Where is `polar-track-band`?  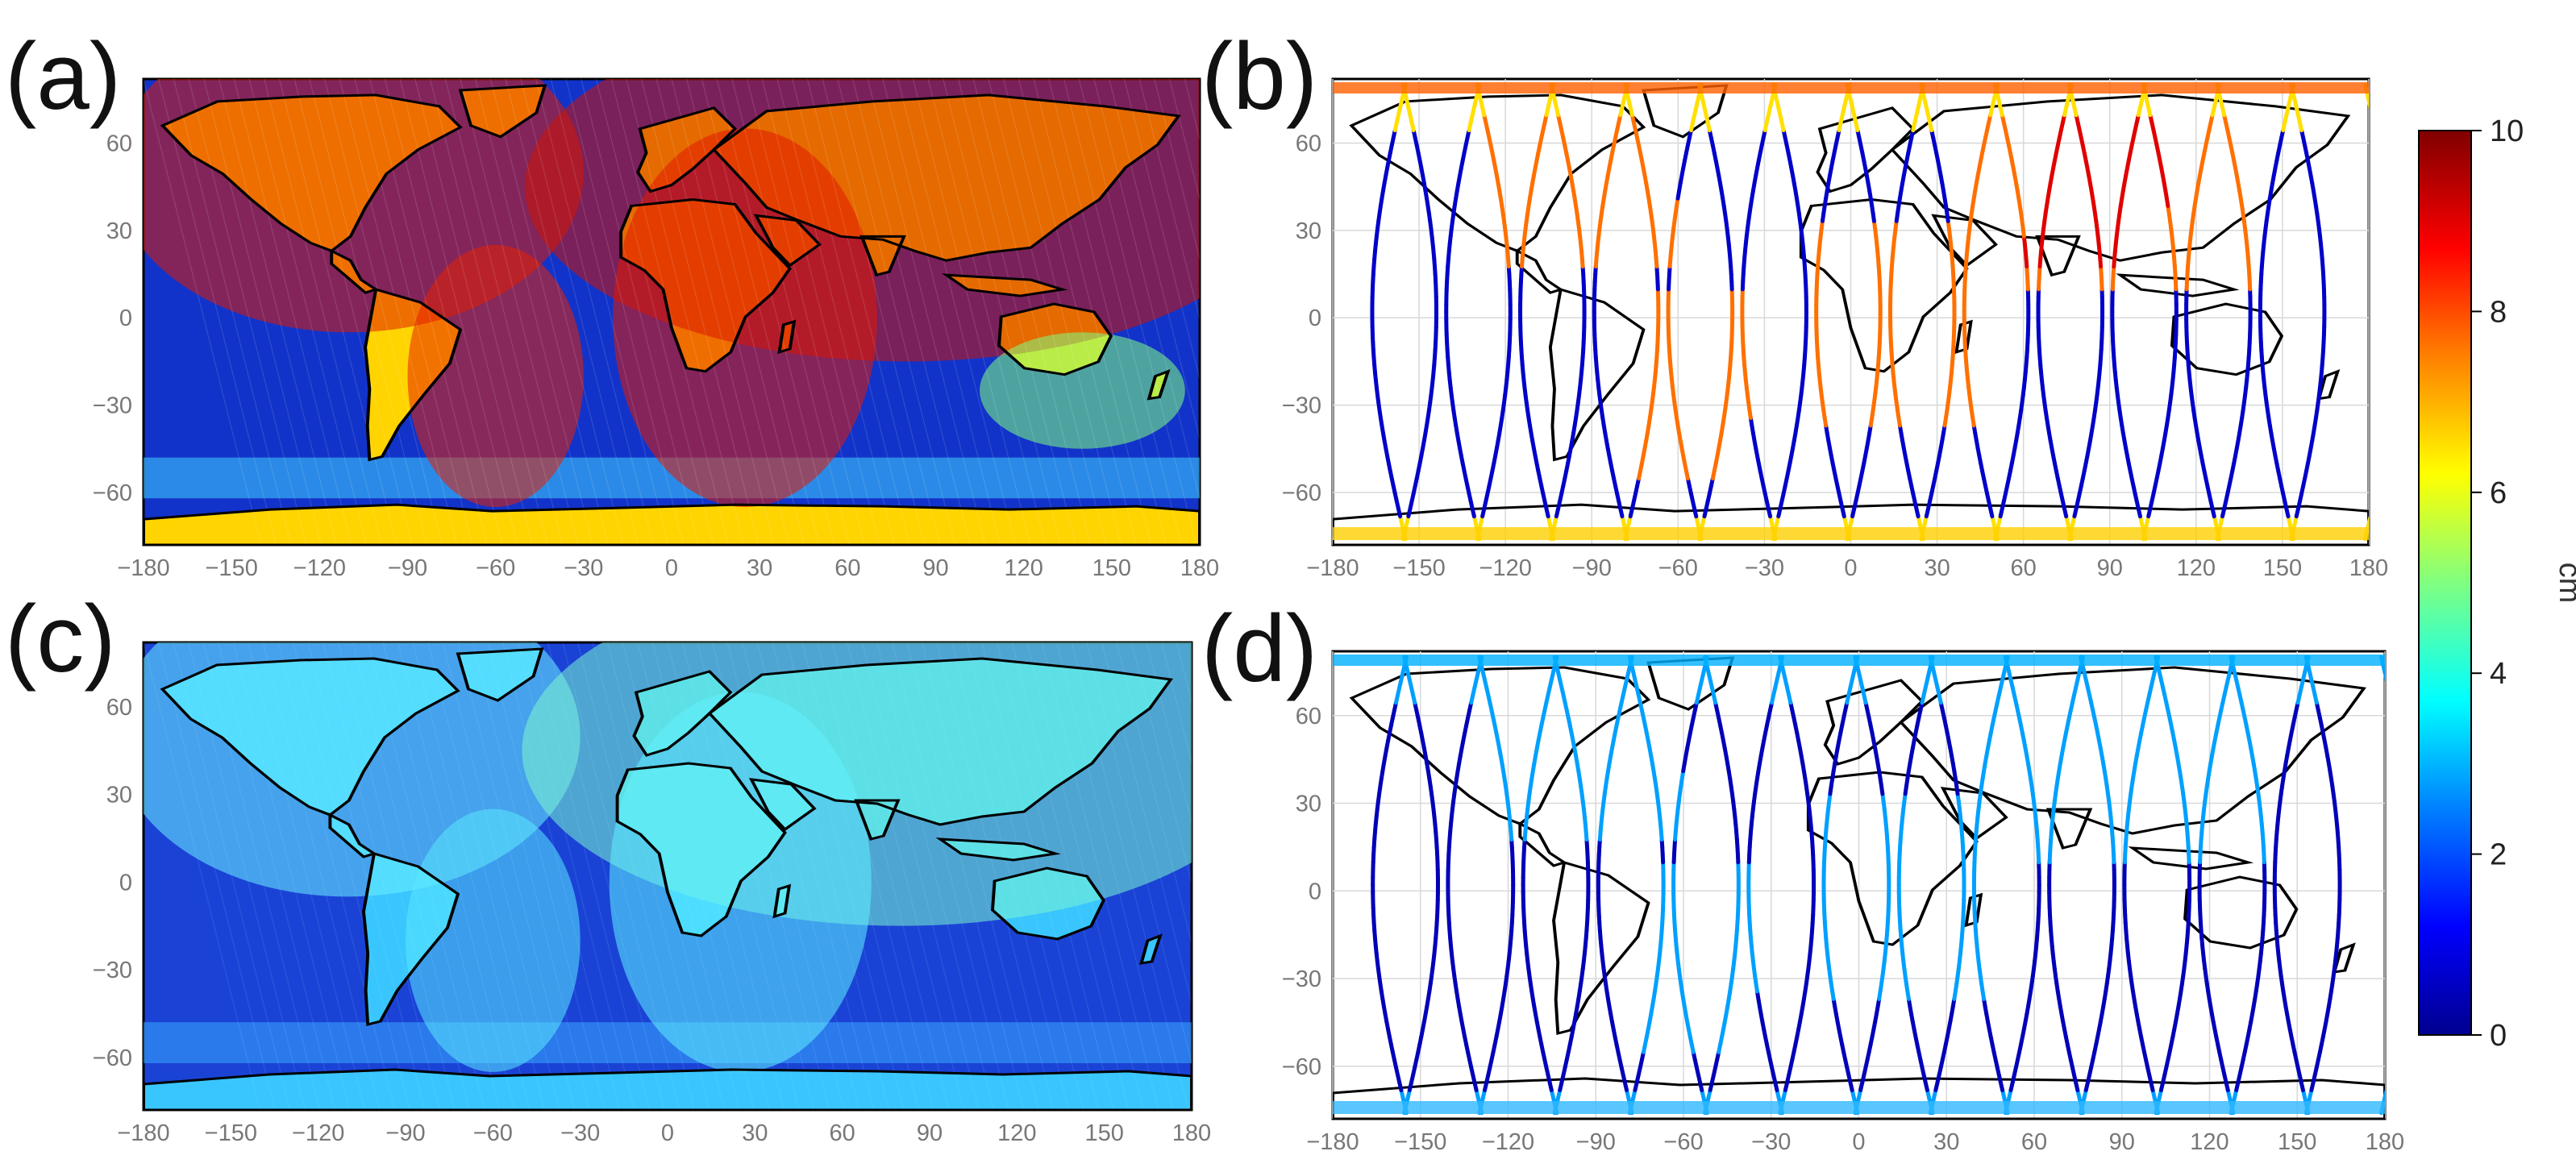 polar-track-band is located at coordinates (1851, 533).